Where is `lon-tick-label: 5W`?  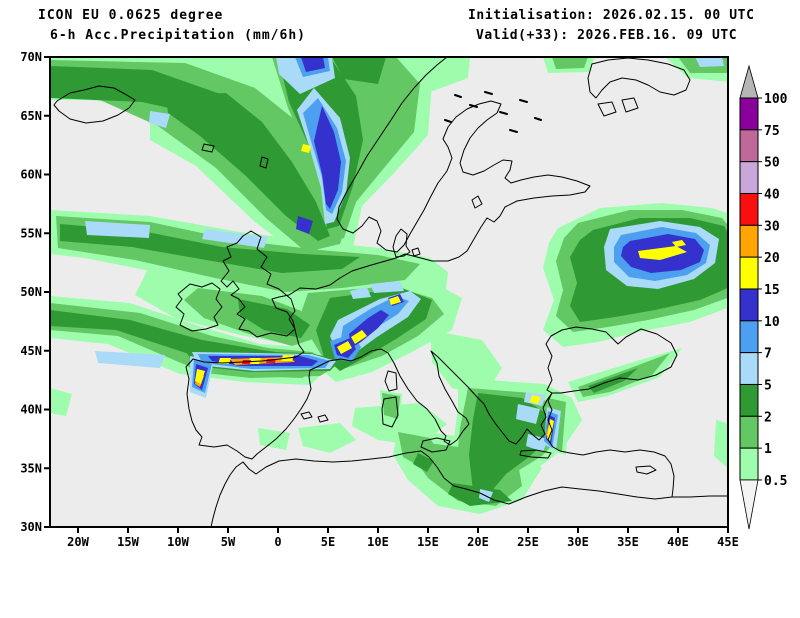 lon-tick-label: 5W is located at coordinates (228, 542).